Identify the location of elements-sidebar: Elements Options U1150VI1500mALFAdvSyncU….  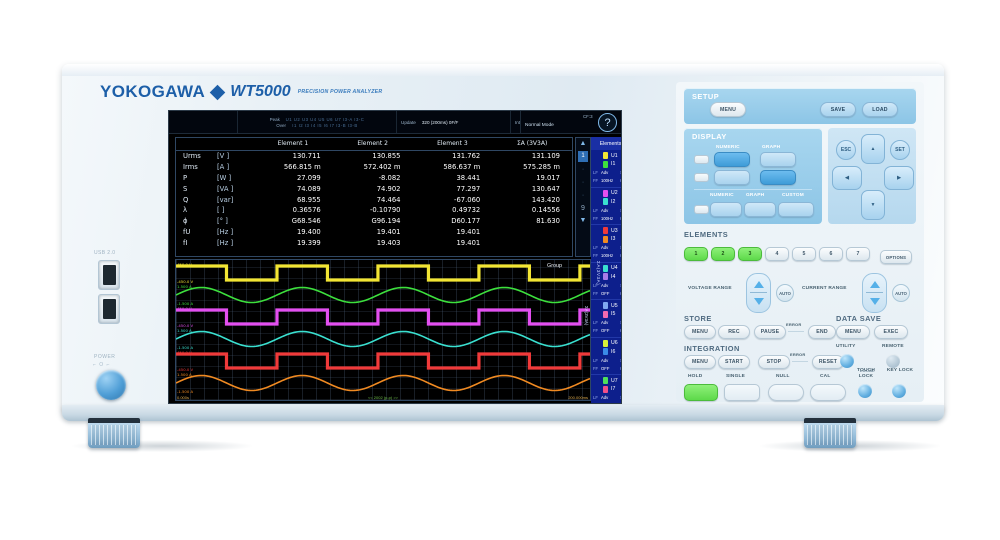
(606, 270).